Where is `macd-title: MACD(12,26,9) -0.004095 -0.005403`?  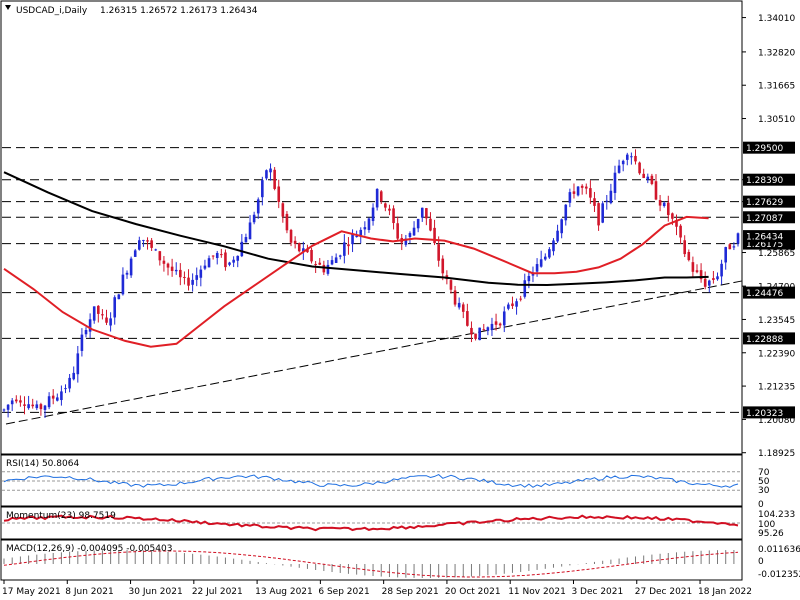
macd-title: MACD(12,26,9) -0.004095 -0.005403 is located at coordinates (89, 549).